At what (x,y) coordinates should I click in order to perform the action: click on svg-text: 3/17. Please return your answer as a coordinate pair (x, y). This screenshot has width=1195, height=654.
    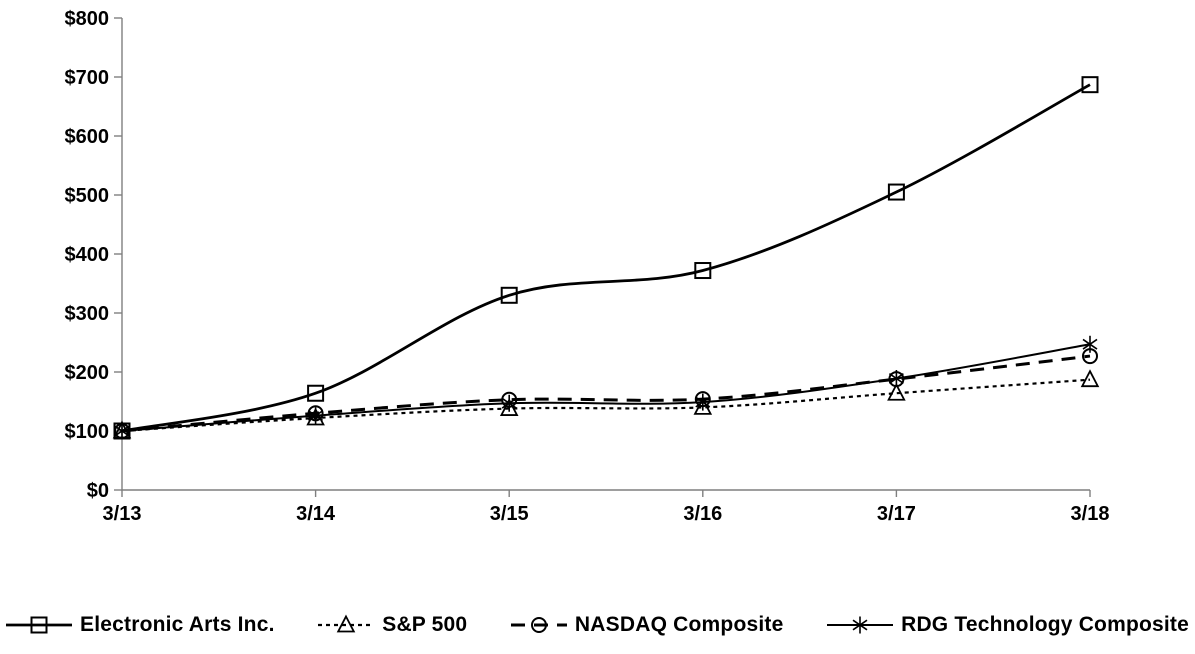
    Looking at the image, I should click on (896, 514).